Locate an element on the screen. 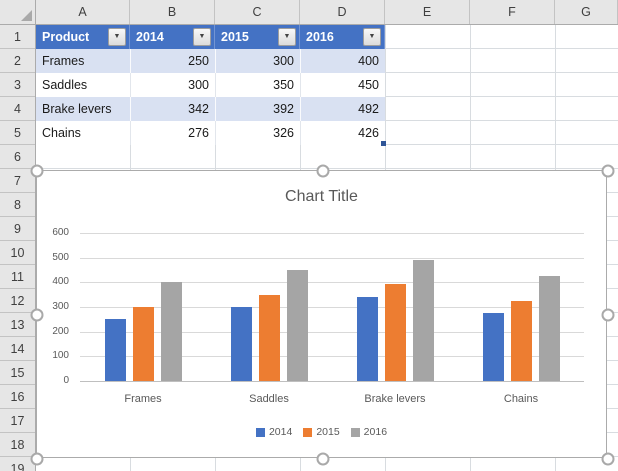 The height and width of the screenshot is (471, 618). bar-2015-brake-levers is located at coordinates (395, 332).